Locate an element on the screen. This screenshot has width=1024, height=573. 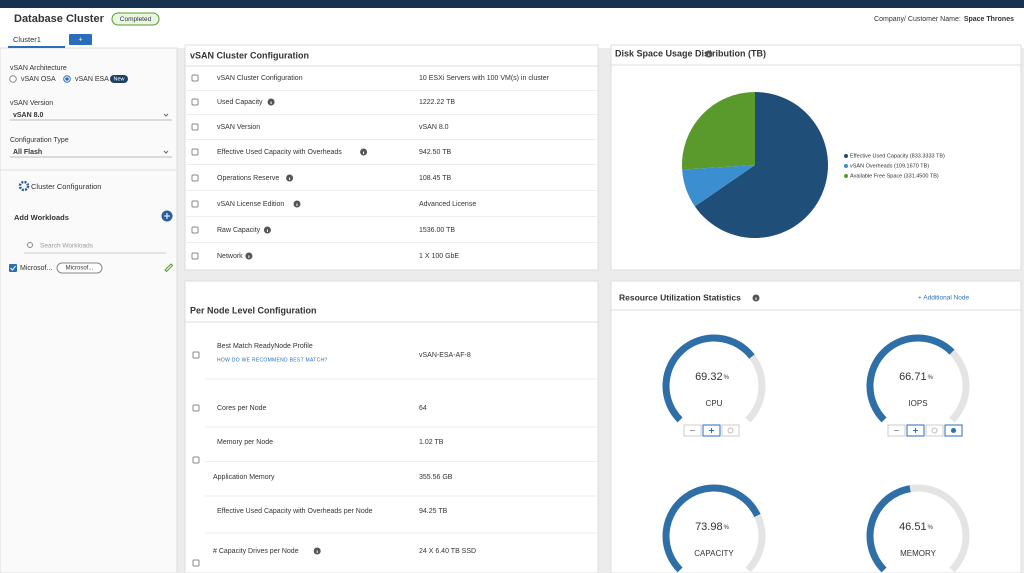
pie-slice is located at coordinates (718, 131).